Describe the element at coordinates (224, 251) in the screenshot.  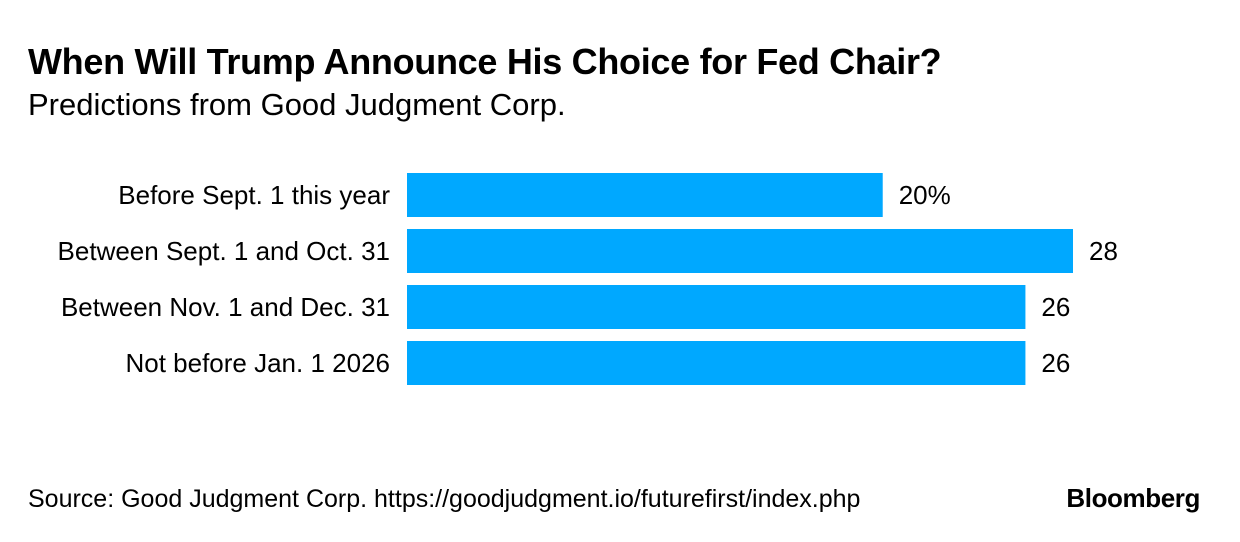
I see `category-label-1: Between Sept. 1 and Oct. 31` at that location.